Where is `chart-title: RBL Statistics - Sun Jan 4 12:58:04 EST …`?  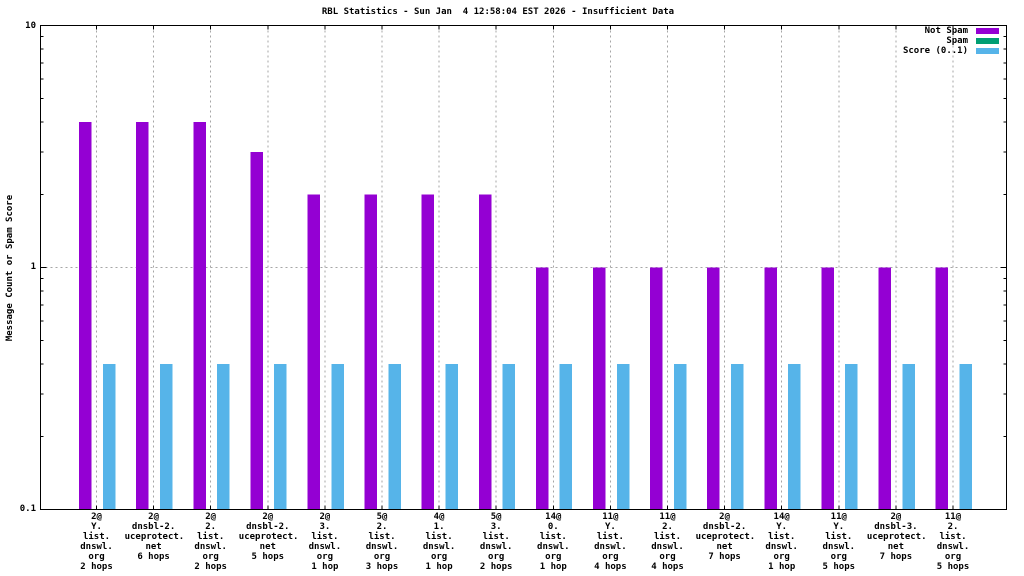
chart-title: RBL Statistics - Sun Jan 4 12:58:04 EST … is located at coordinates (498, 12).